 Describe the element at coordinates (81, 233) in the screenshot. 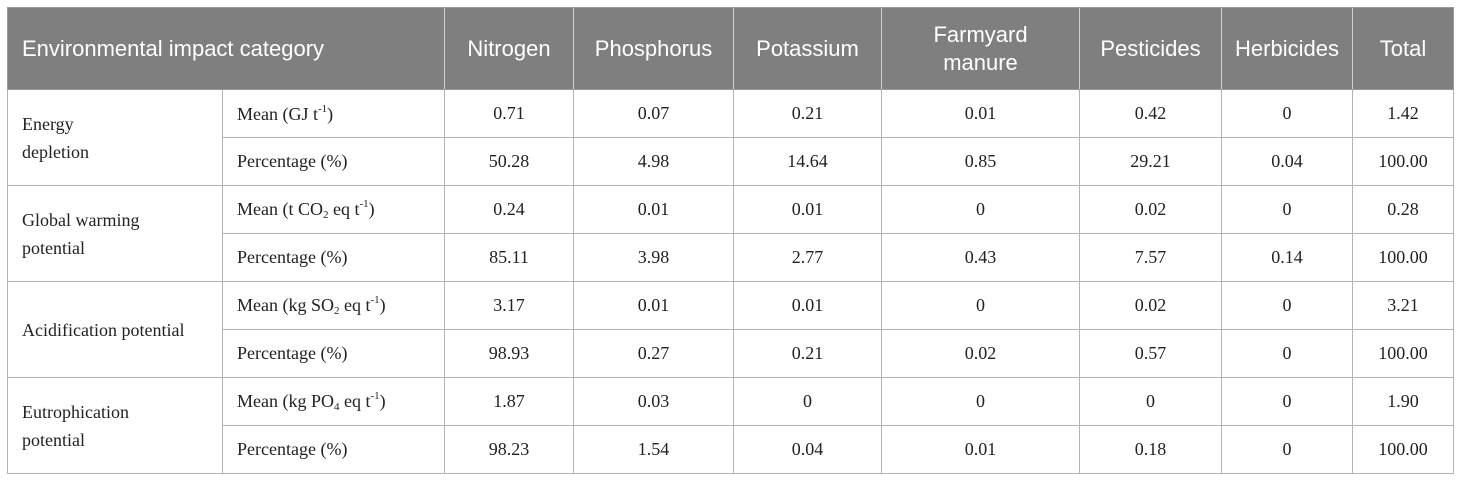

I see `category-label: Global warming potential` at that location.